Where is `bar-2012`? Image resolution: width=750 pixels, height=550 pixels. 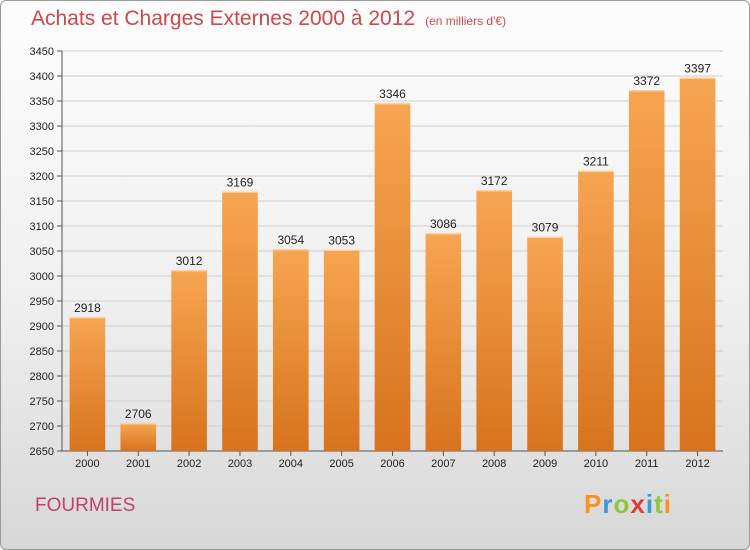 bar-2012 is located at coordinates (697, 264).